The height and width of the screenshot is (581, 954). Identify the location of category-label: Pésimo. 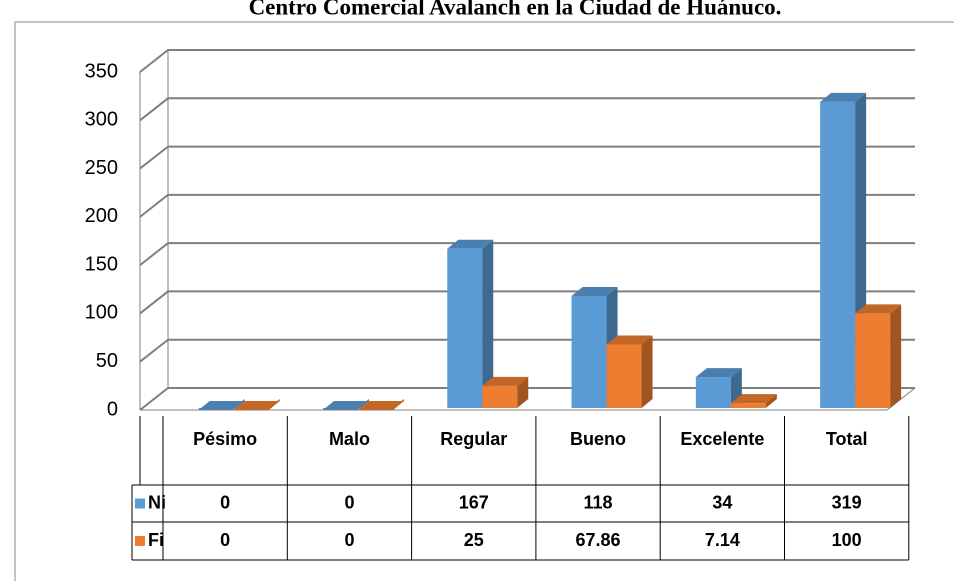
(225, 439).